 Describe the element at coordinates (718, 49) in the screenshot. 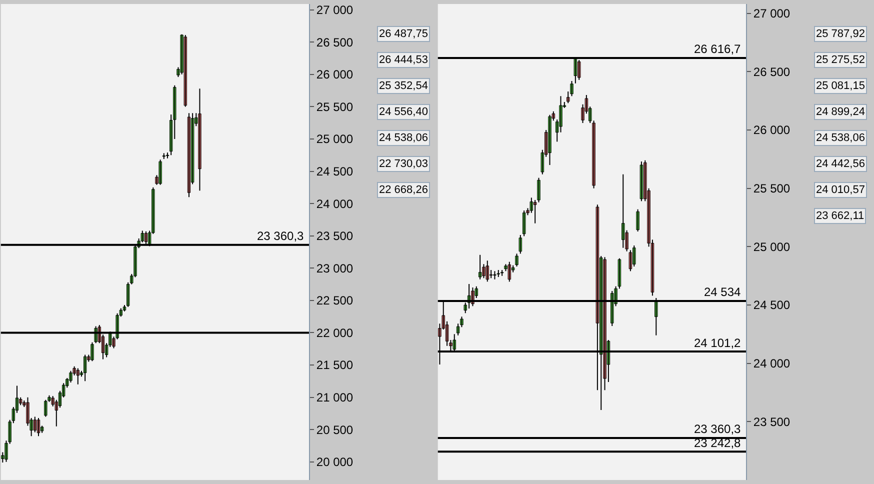

I see `ref-line-label: 26 616,7` at that location.